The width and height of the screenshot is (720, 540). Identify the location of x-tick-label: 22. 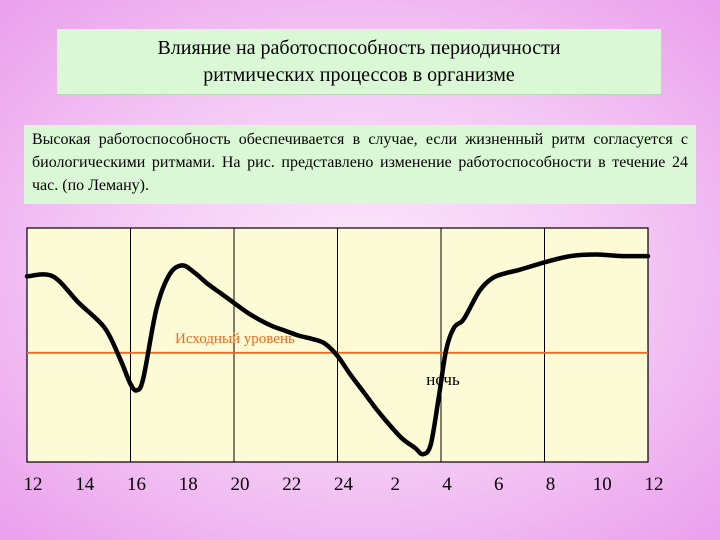
(291, 484).